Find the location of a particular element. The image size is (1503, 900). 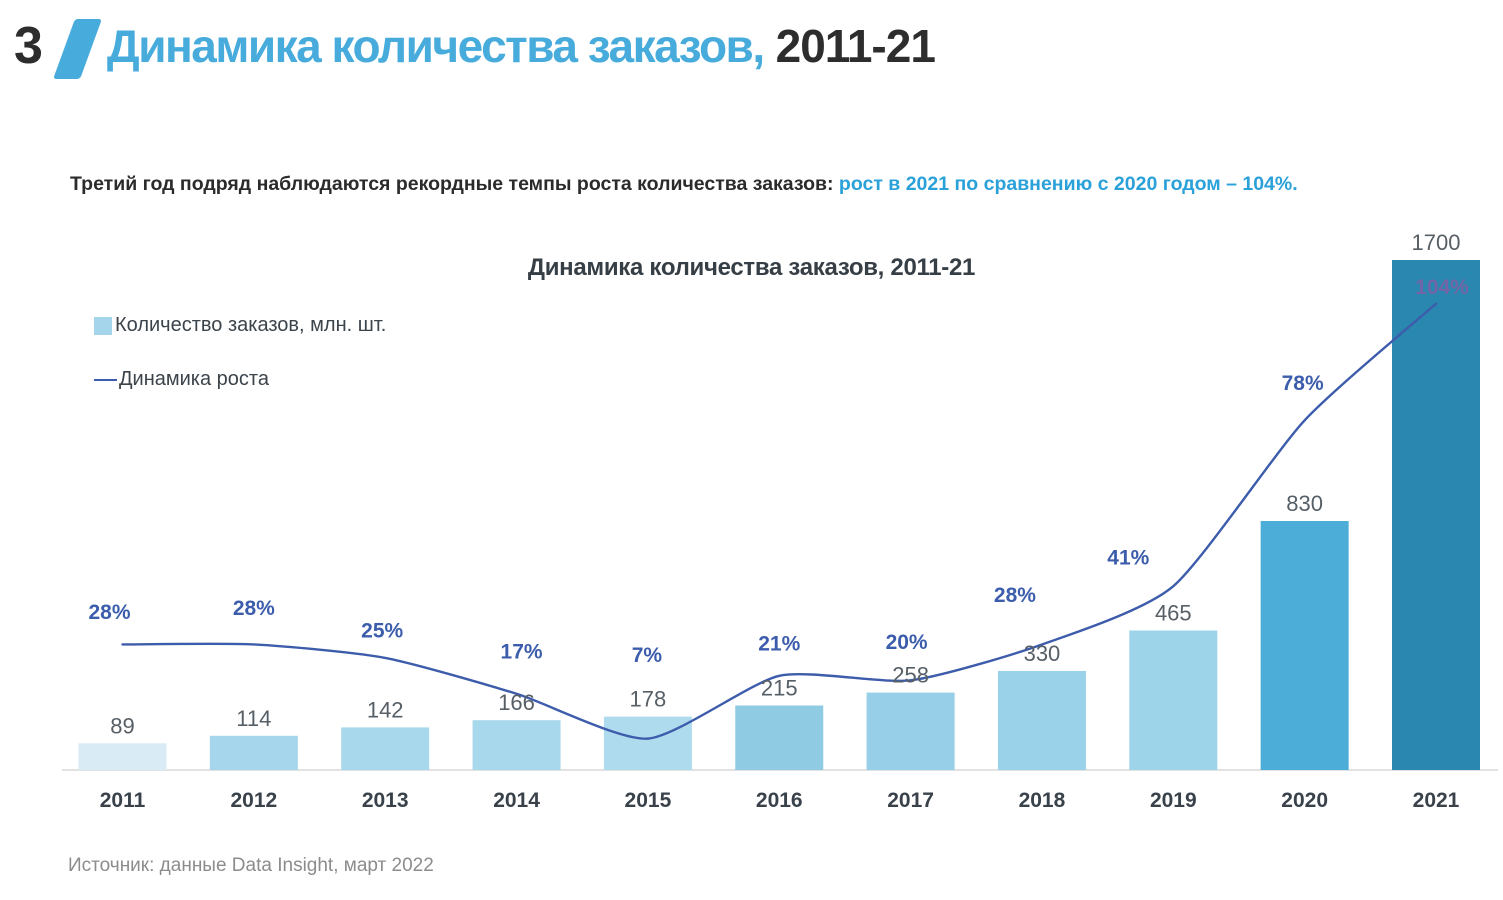

x-axis-label: 2016 is located at coordinates (779, 800).